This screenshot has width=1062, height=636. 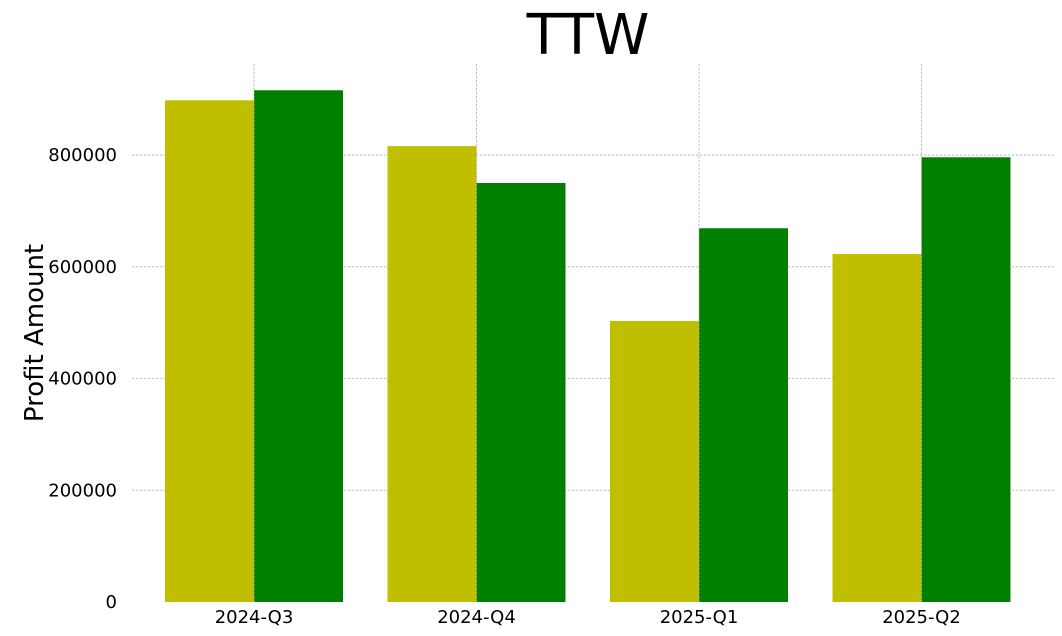 What do you see at coordinates (35, 333) in the screenshot?
I see `y-axis-label: Profit Amount` at bounding box center [35, 333].